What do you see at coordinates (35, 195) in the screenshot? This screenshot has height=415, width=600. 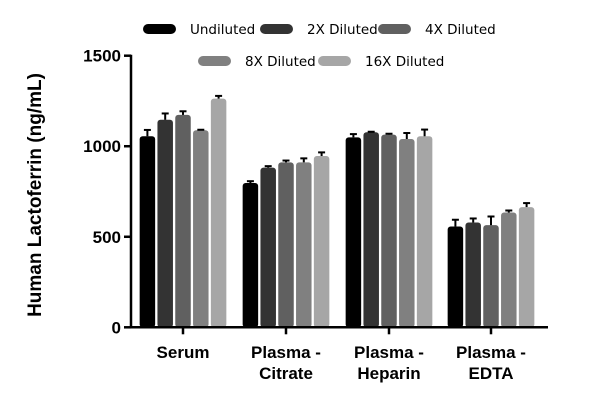 I see `y-axis-label: Human Lactoferrin (ng/mL)` at bounding box center [35, 195].